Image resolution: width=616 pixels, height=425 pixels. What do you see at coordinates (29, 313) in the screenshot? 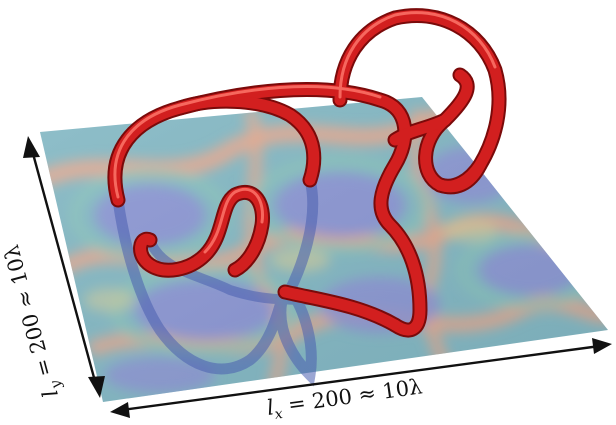
I see `y-extent-relation: = 200 ≈ 10λ` at bounding box center [29, 313].